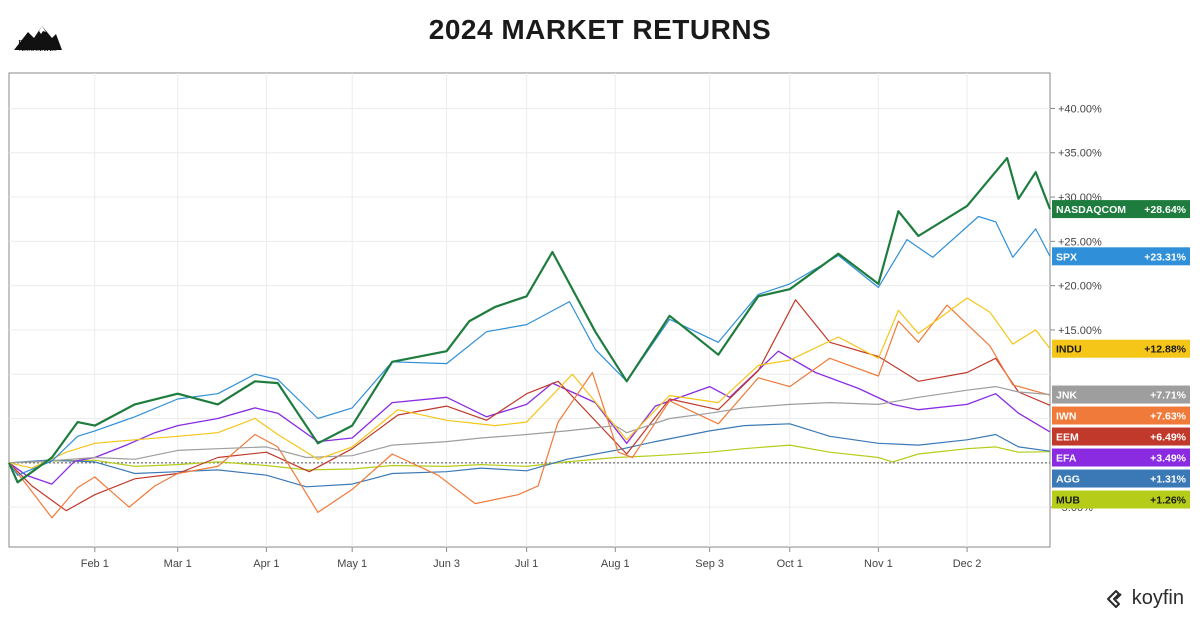 The height and width of the screenshot is (619, 1200). I want to click on end-label-name: EFA, so click(1066, 459).